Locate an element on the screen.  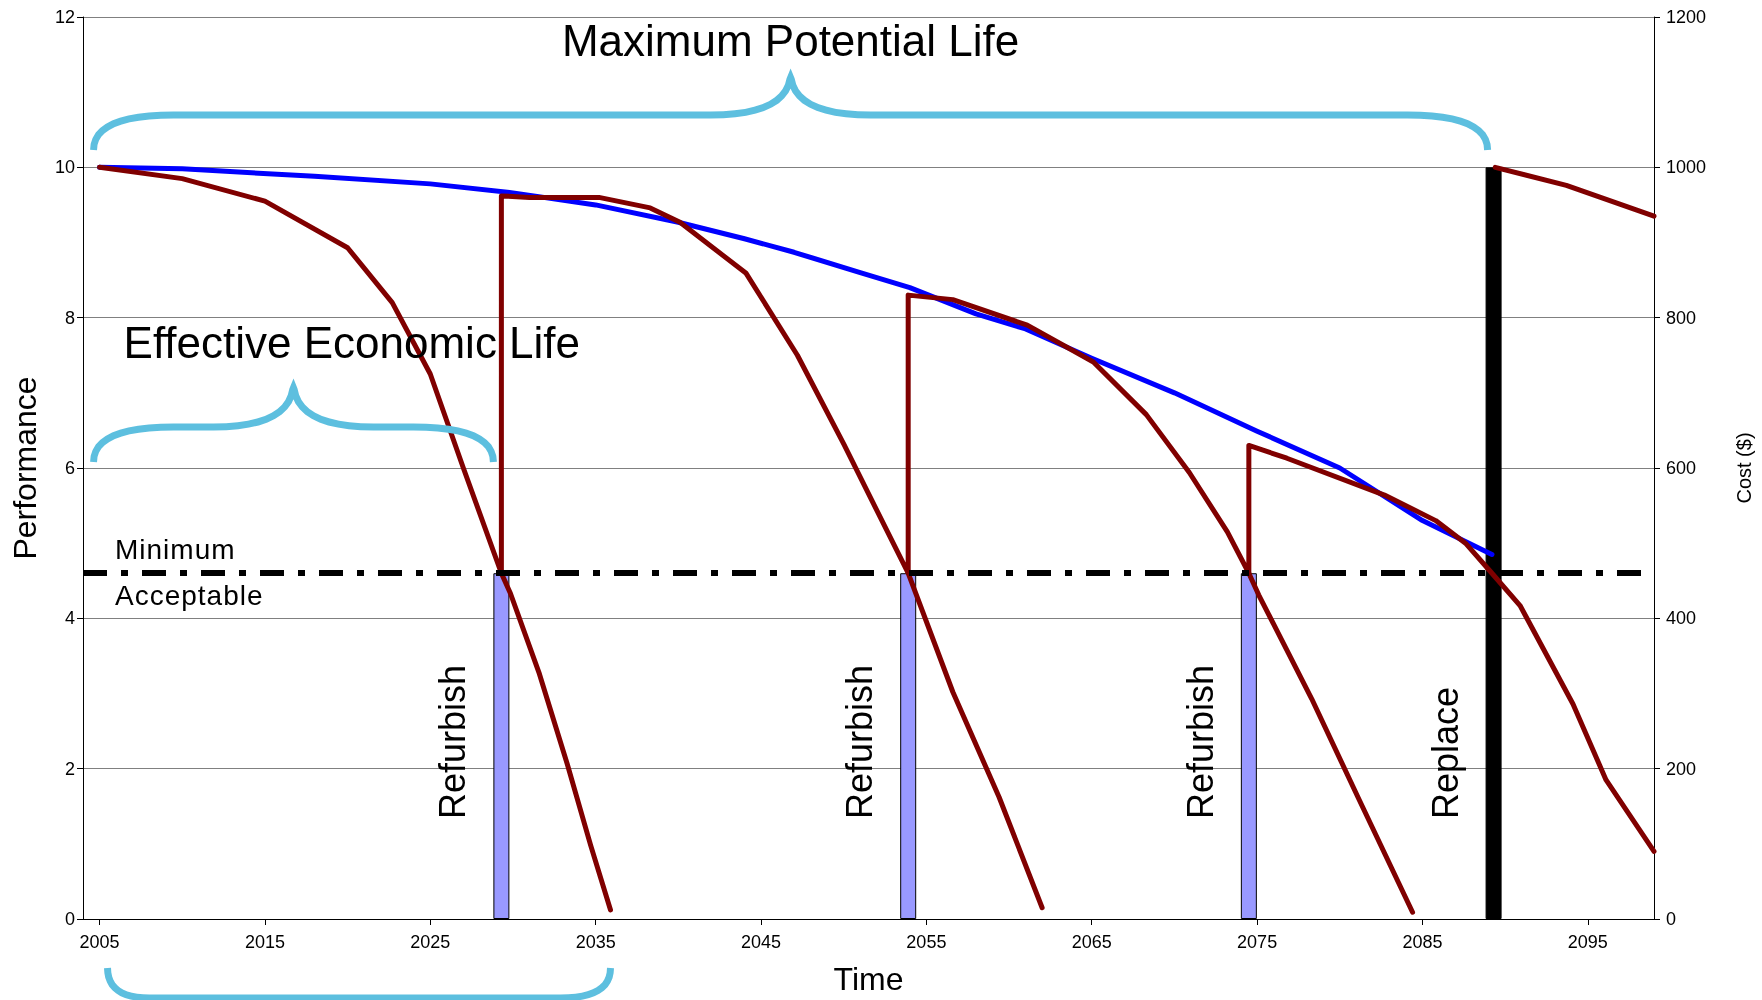
y2-tick-label: 200 is located at coordinates (1681, 768).